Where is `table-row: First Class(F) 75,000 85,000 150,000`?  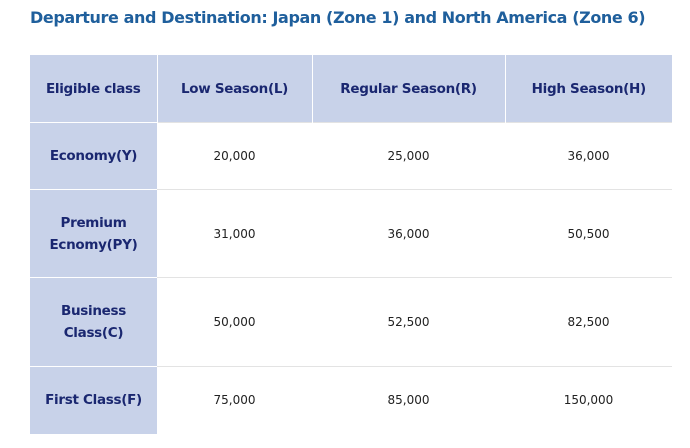 table-row: First Class(F) 75,000 85,000 150,000 is located at coordinates (351, 400).